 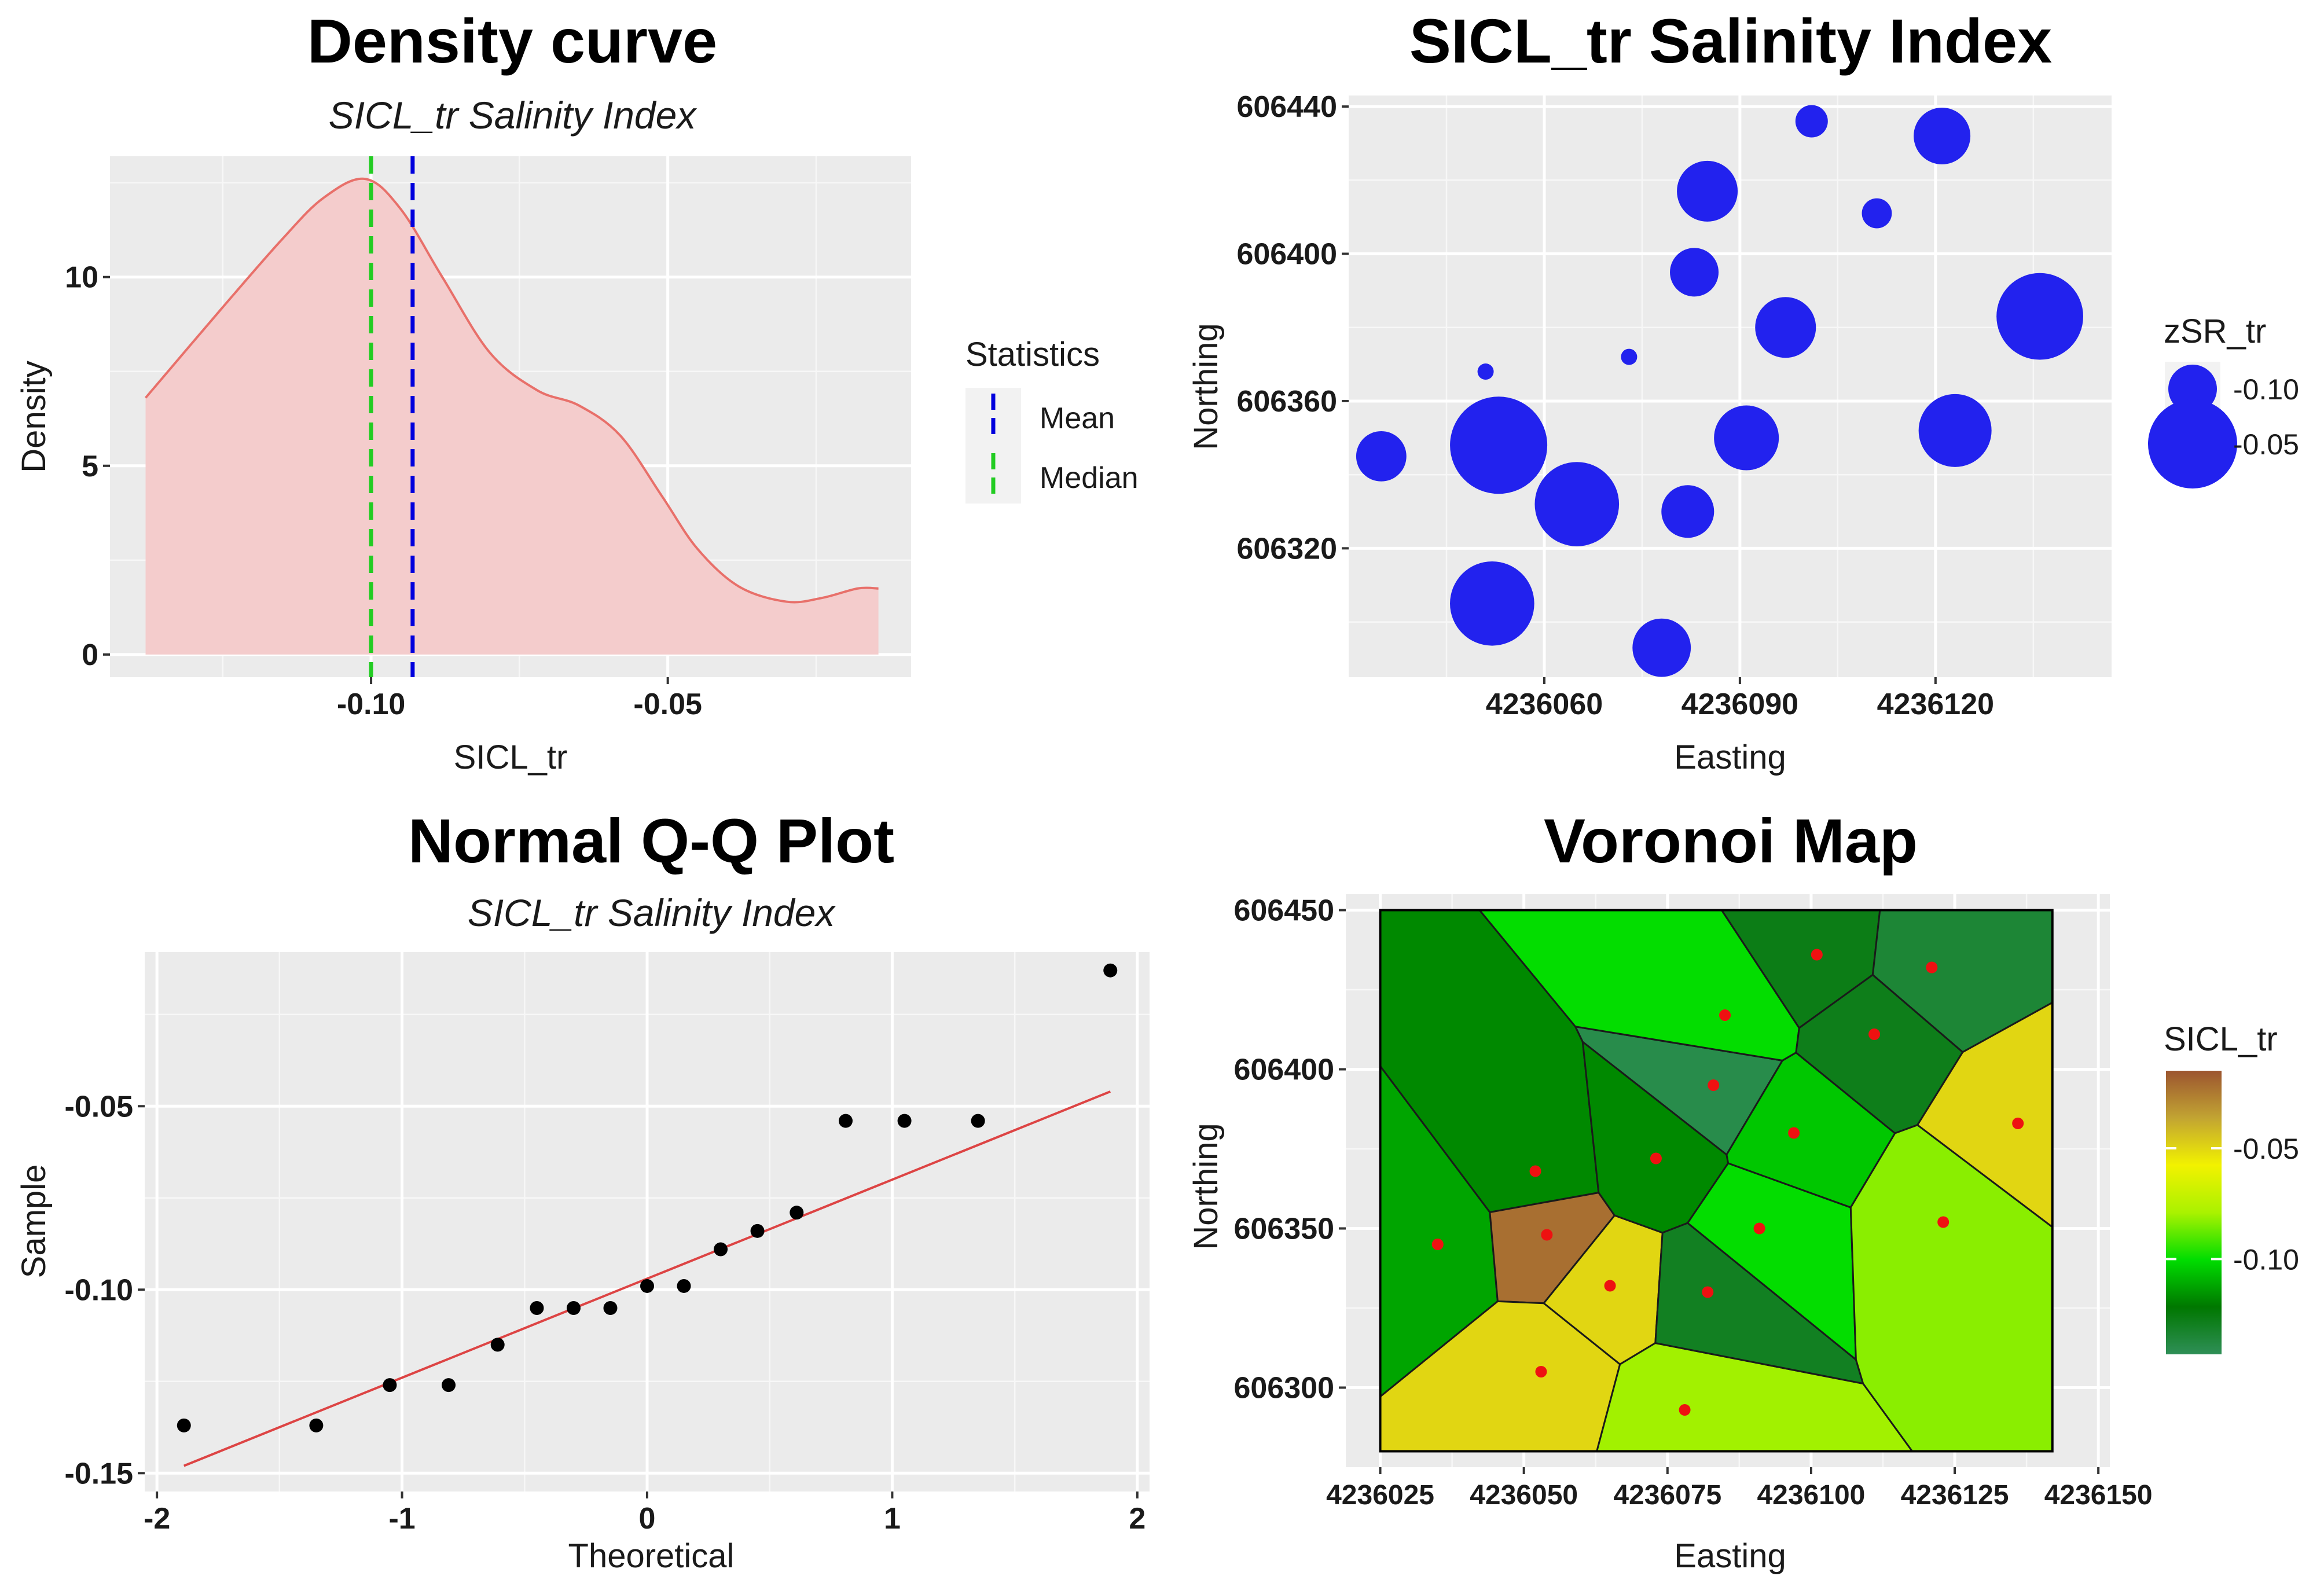 I want to click on y-tick-label: -0.10, so click(x=99, y=1290).